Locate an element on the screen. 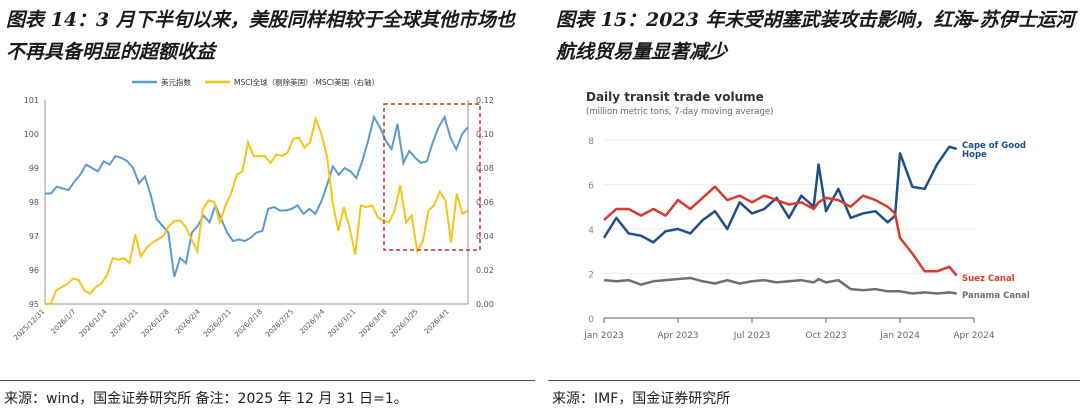 The image size is (1080, 413). x-tick-label: Oct 2023 is located at coordinates (825, 336).